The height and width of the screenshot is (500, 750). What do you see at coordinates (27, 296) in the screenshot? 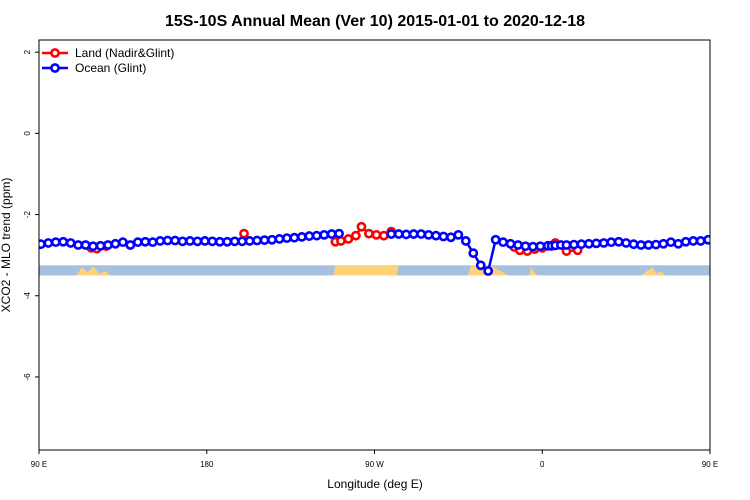
I see `y-tick-label: -4` at bounding box center [27, 296].